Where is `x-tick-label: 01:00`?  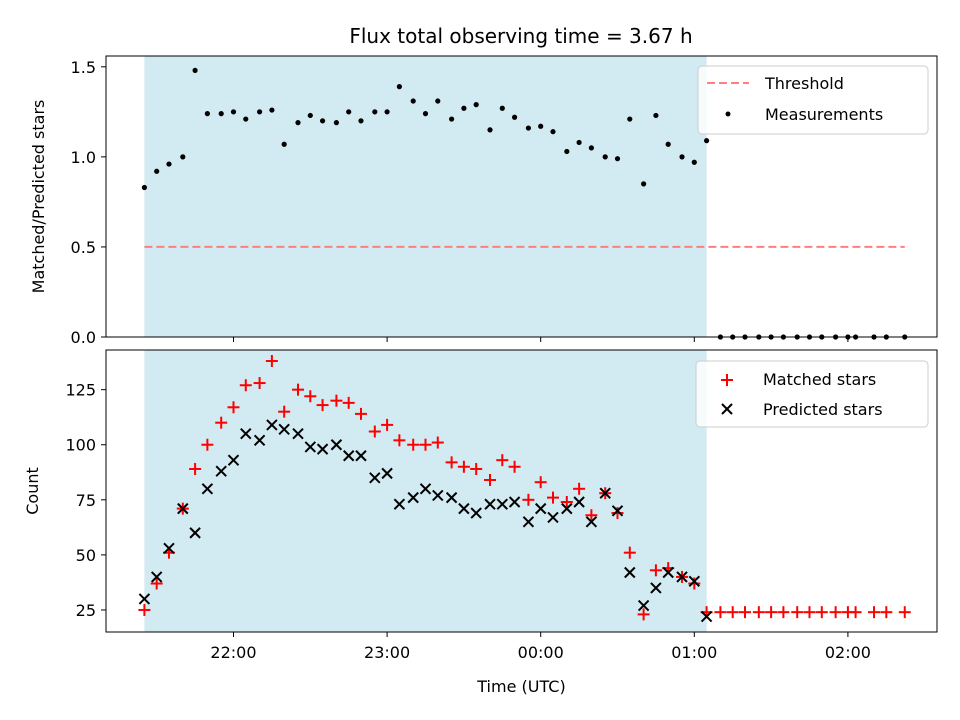
x-tick-label: 01:00 is located at coordinates (694, 652).